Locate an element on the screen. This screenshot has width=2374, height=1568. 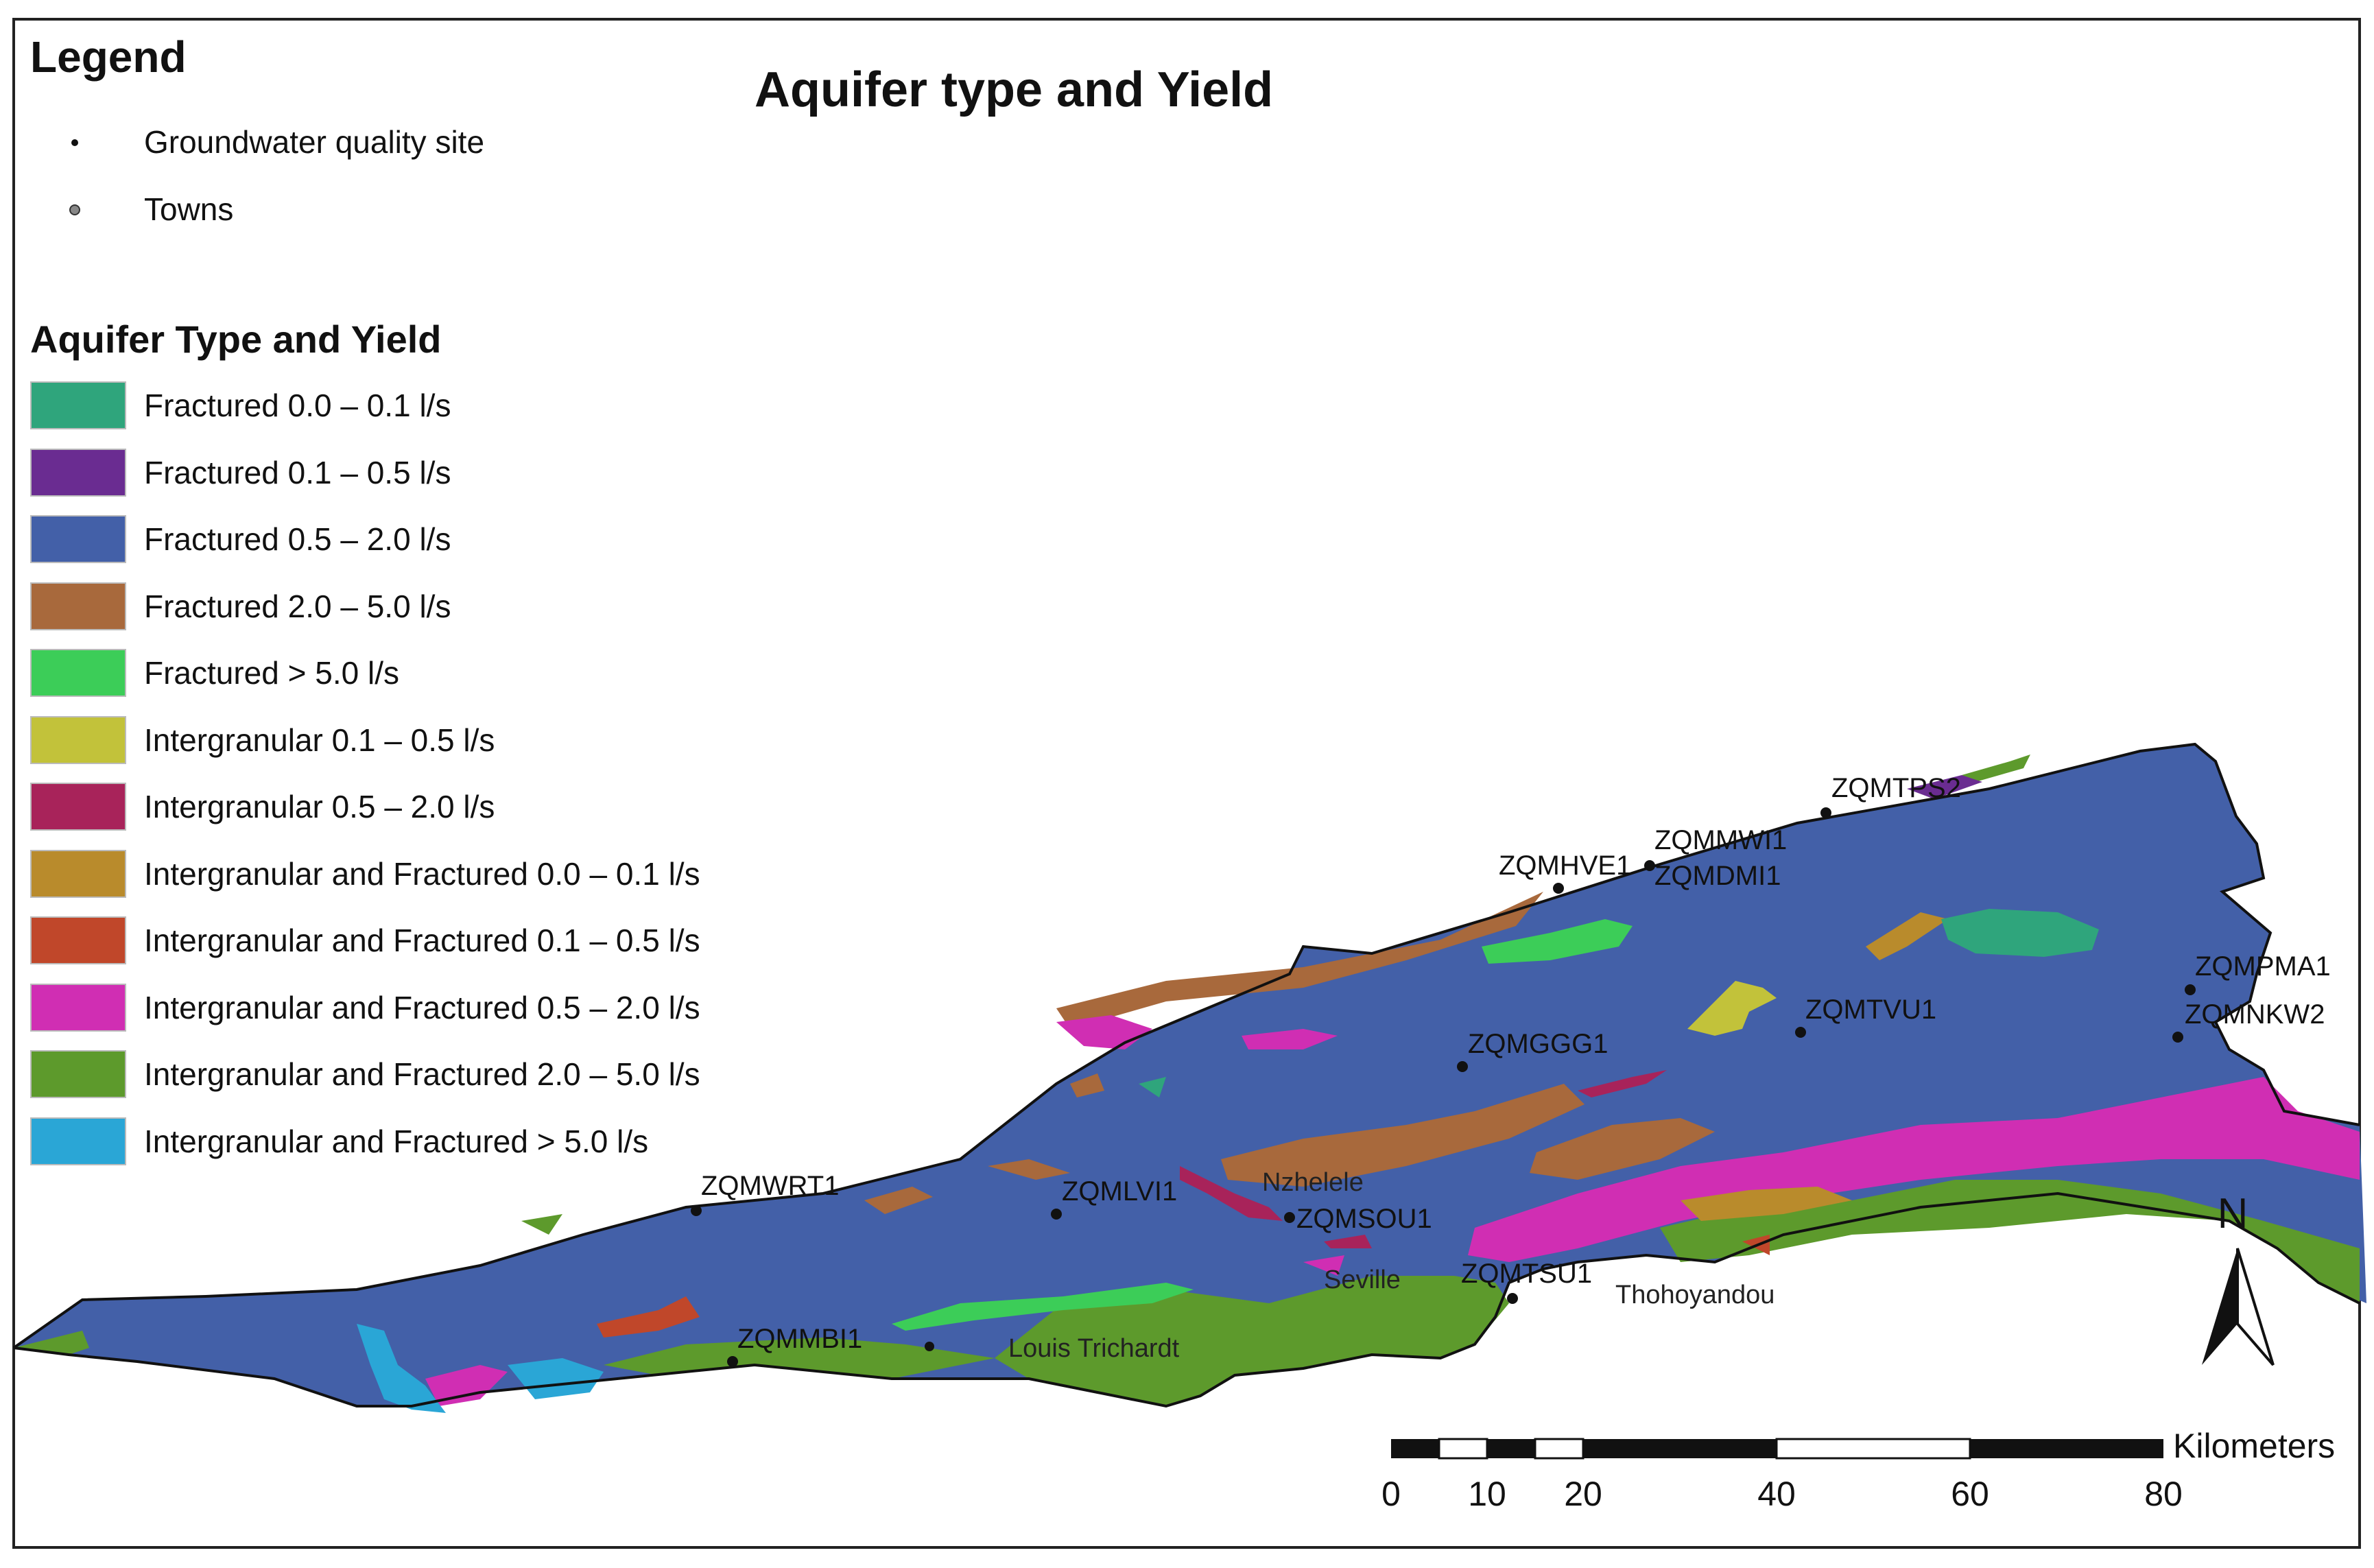
town-label-nzhelele: Nzhelele is located at coordinates (1313, 1182).